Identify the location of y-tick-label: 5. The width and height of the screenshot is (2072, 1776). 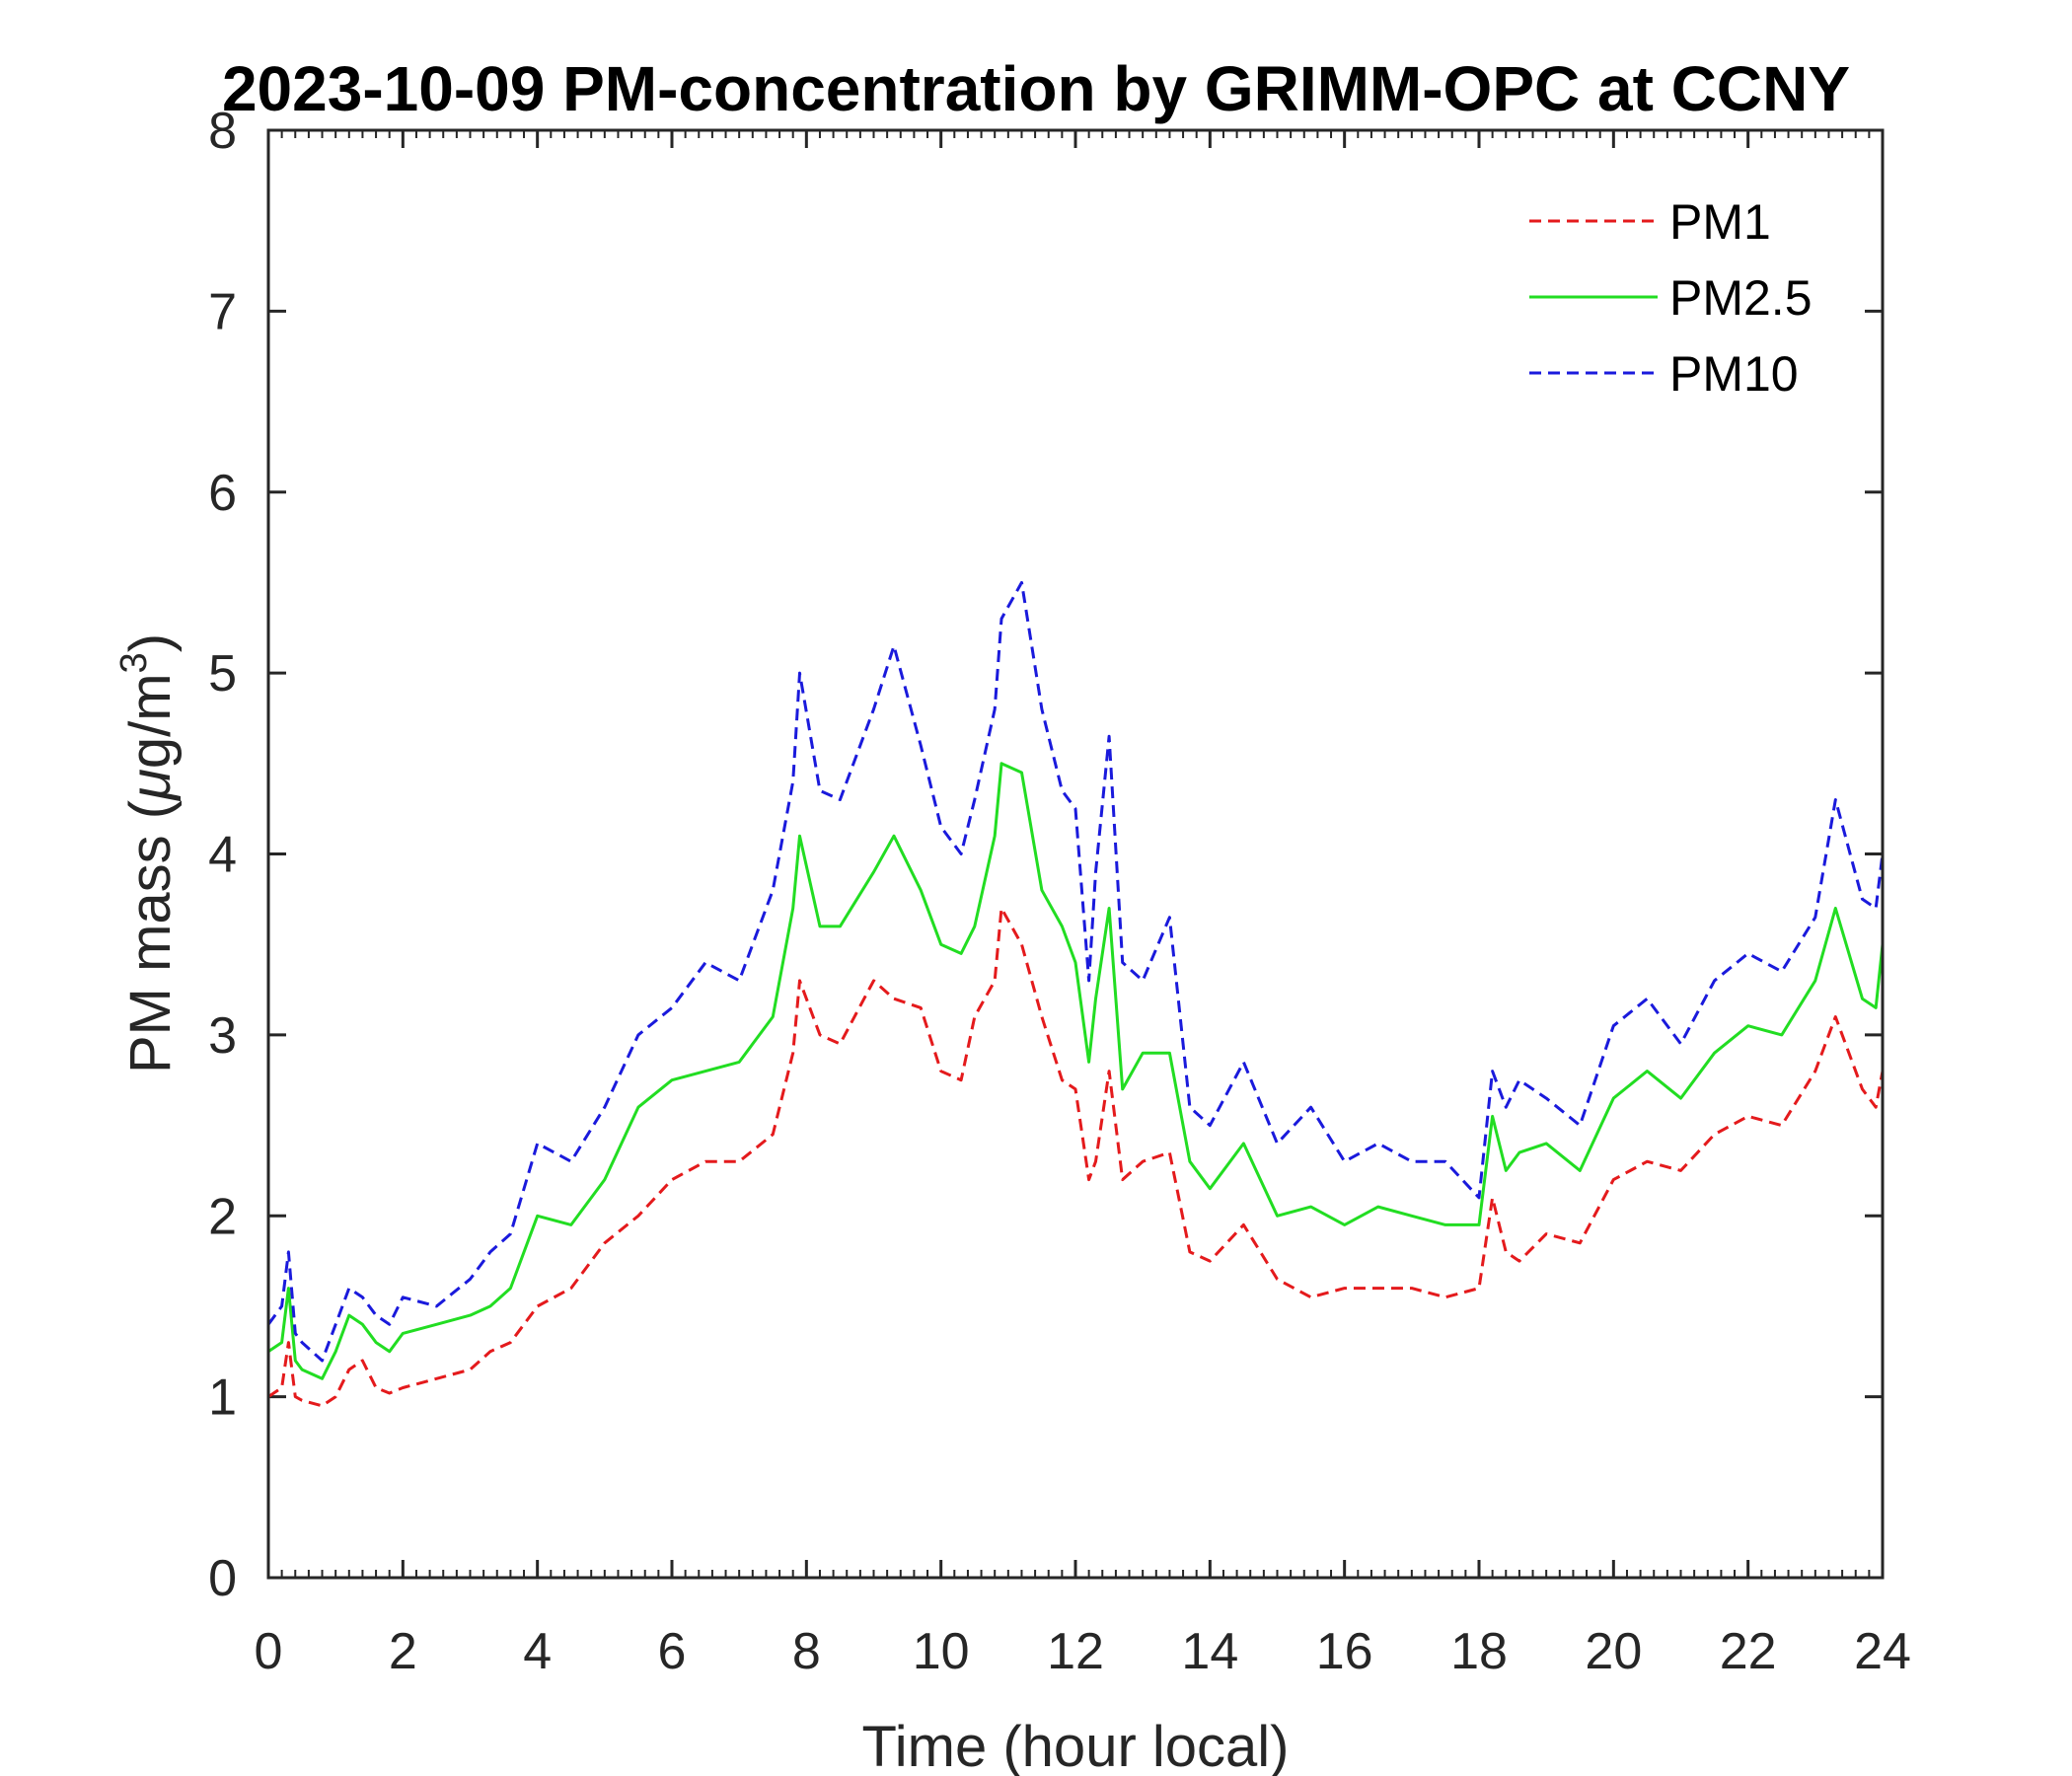
(223, 674).